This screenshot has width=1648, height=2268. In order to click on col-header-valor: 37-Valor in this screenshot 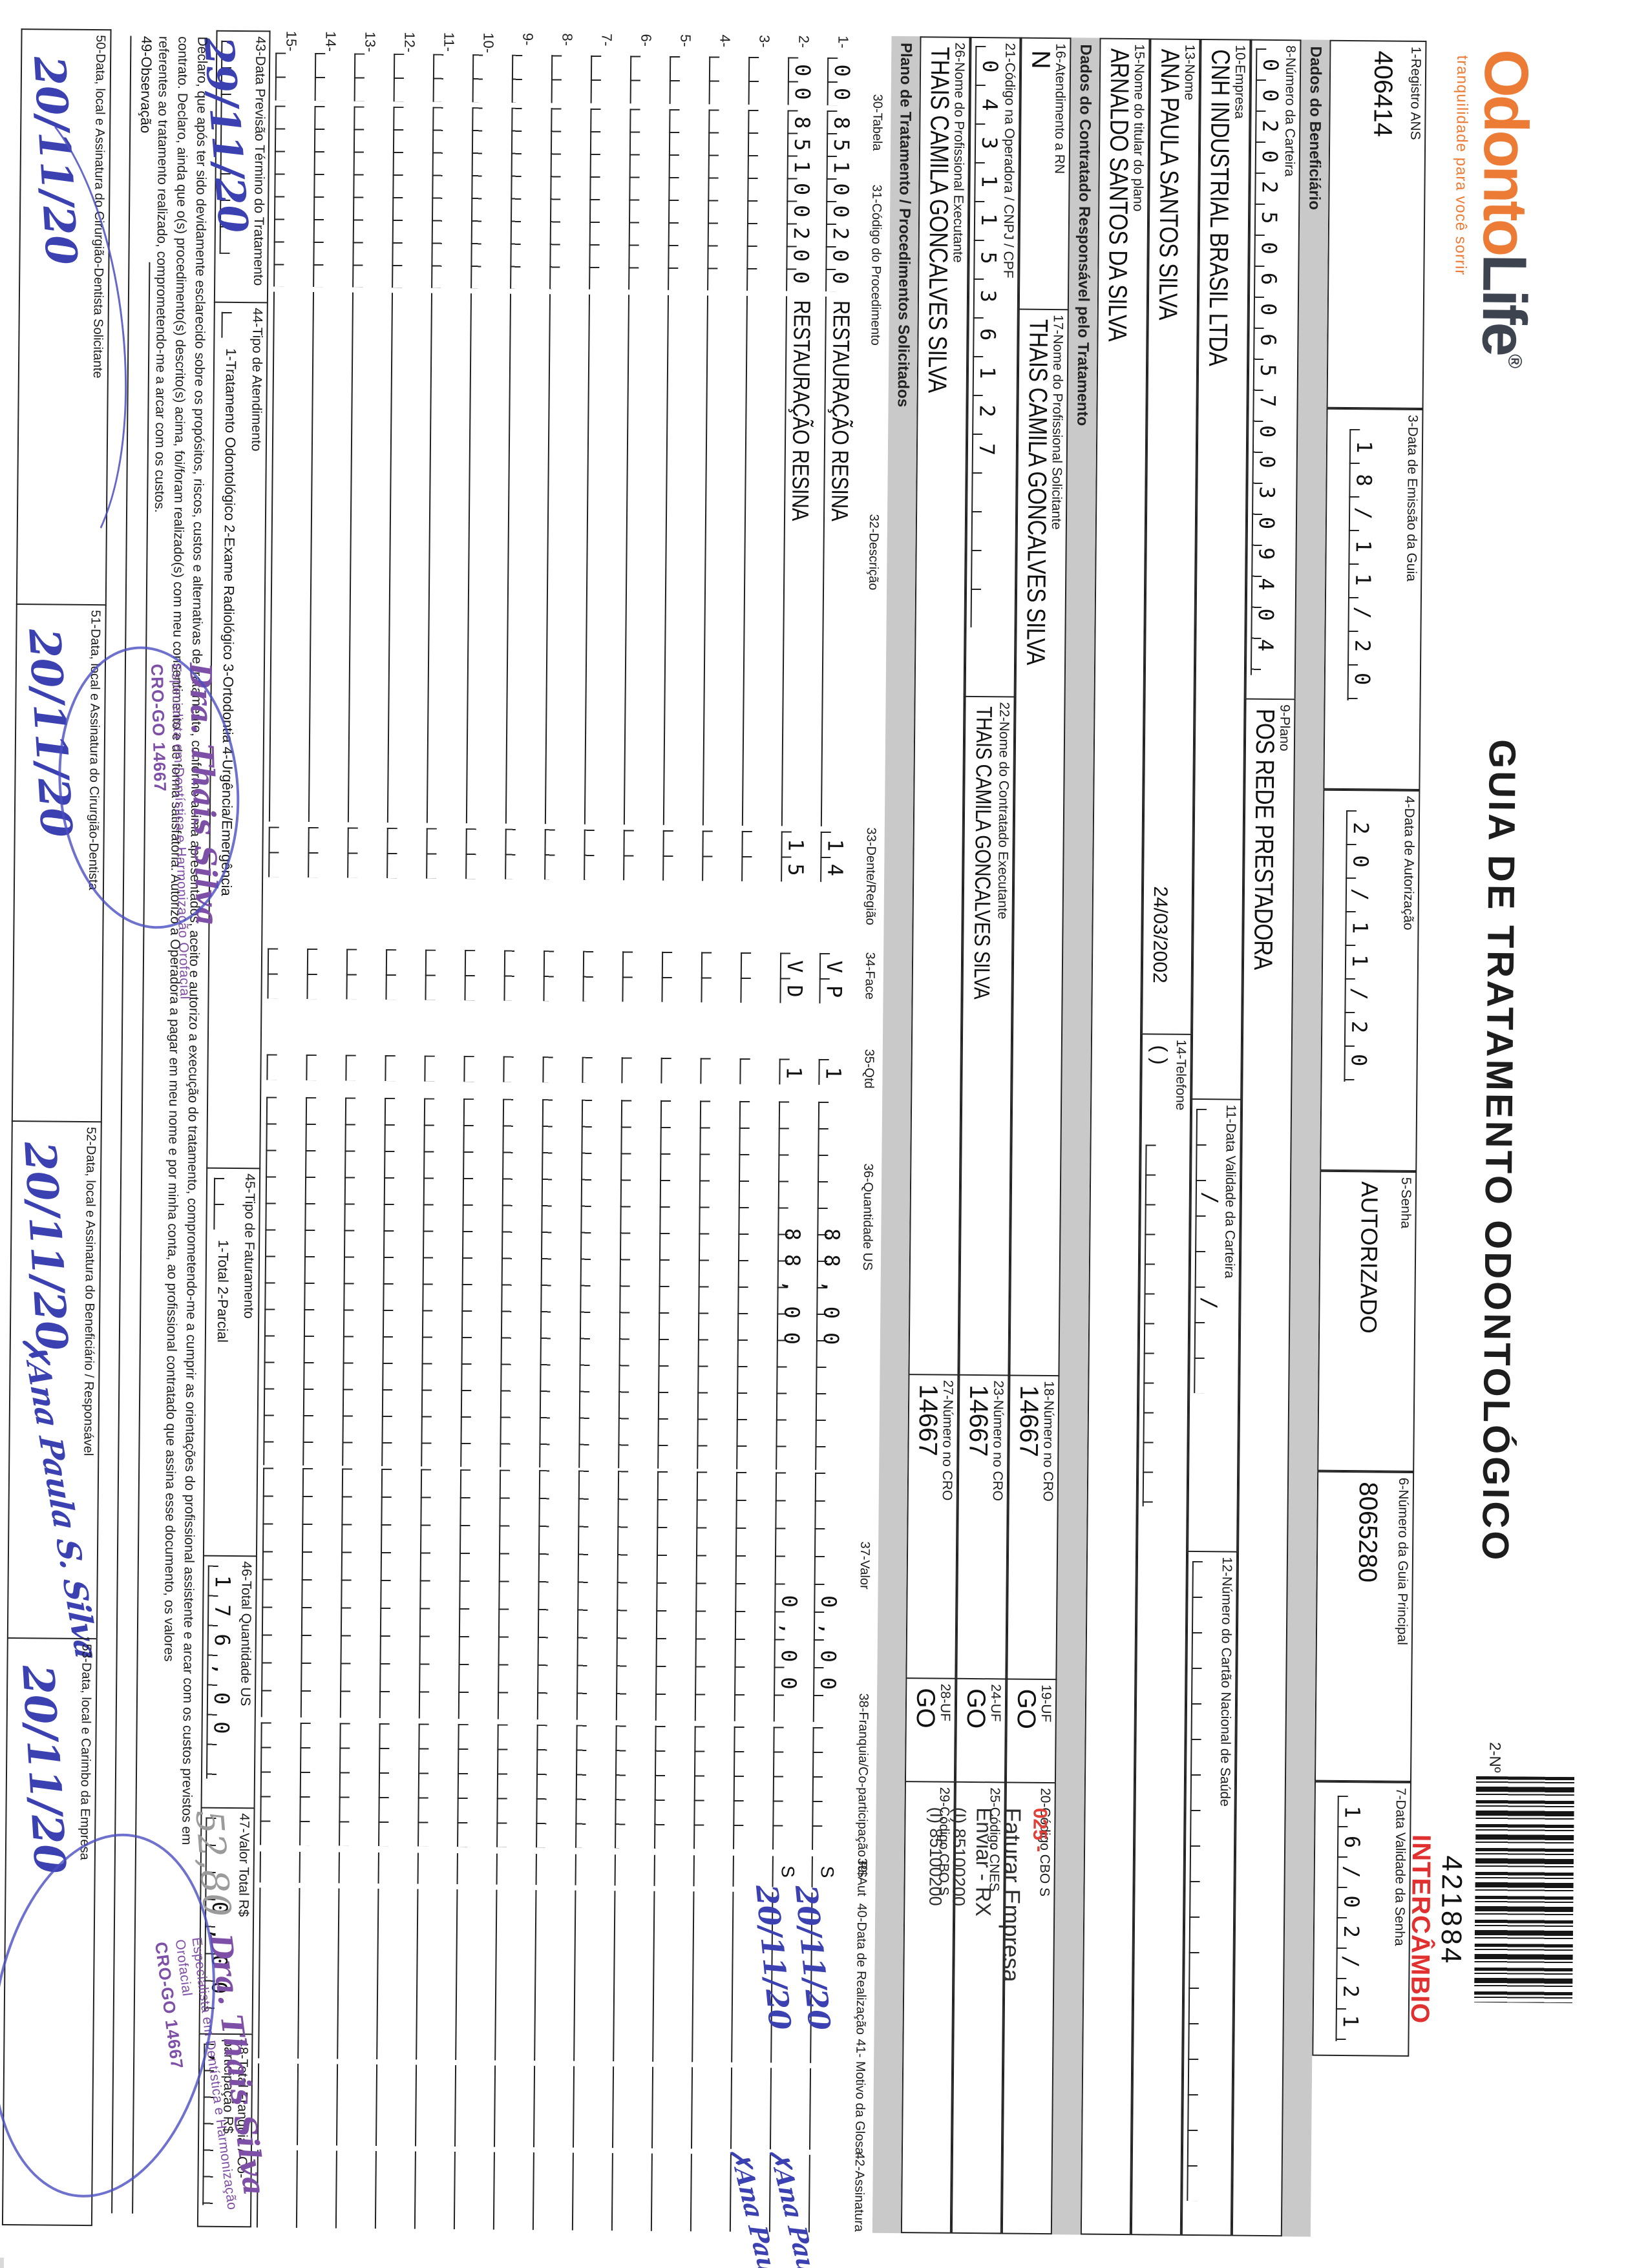, I will do `click(864, 1566)`.